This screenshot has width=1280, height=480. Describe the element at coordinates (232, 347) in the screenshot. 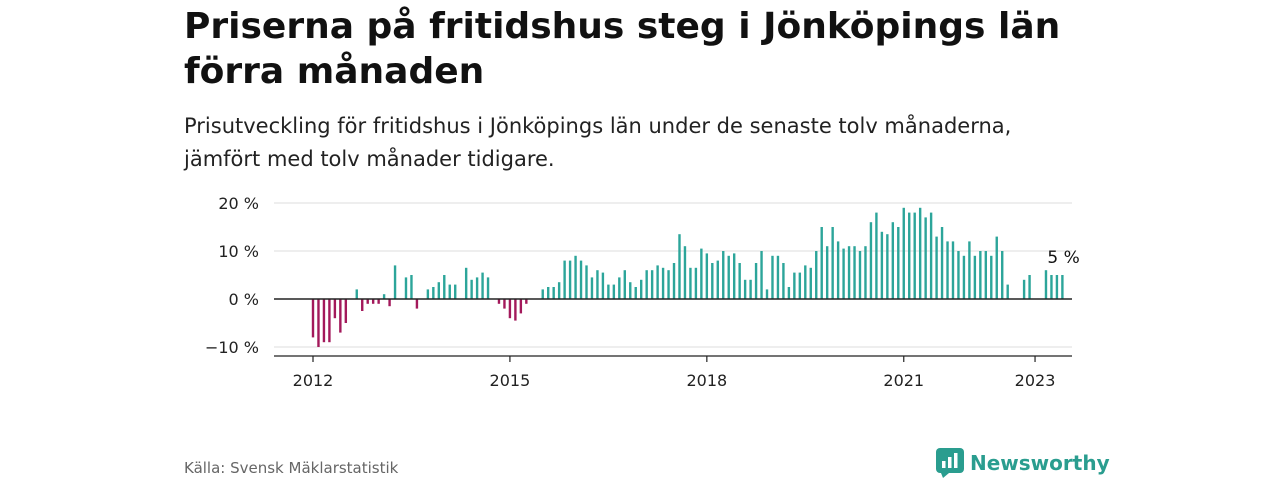

I see `y-tick-label: −10 %` at that location.